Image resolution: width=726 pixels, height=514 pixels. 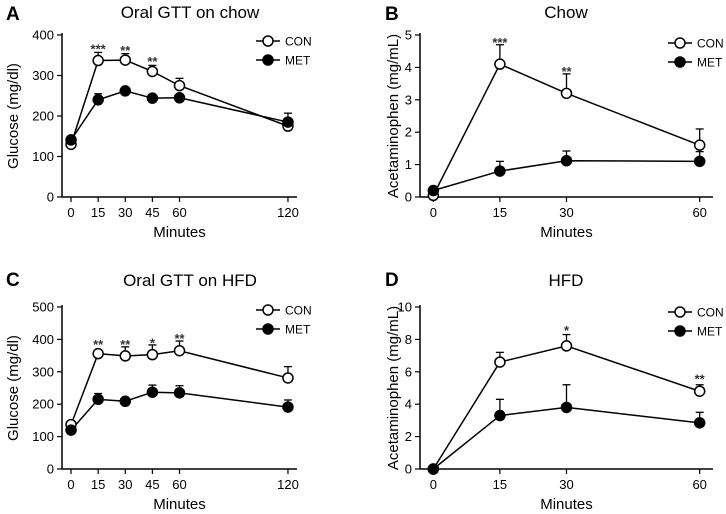 I want to click on y-tick-label: 4, so click(x=408, y=67).